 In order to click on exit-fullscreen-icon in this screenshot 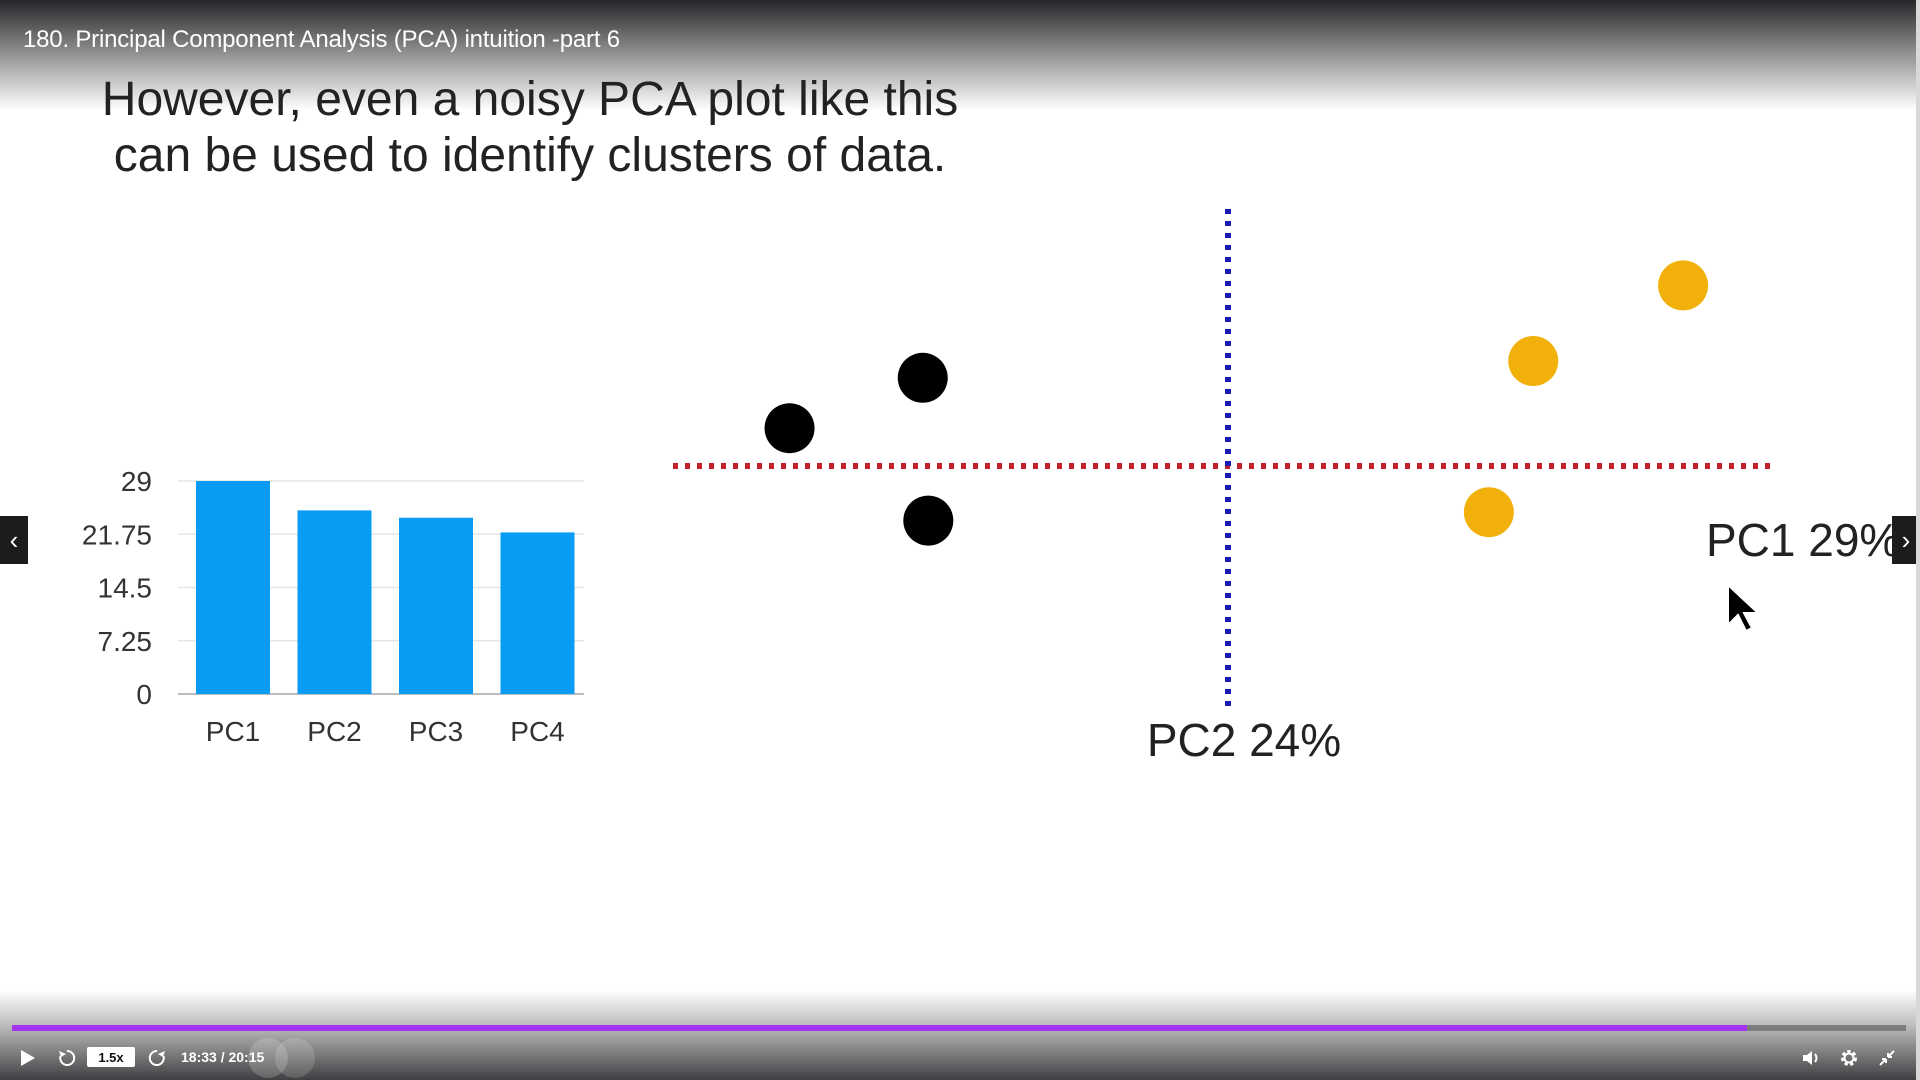, I will do `click(1887, 1058)`.